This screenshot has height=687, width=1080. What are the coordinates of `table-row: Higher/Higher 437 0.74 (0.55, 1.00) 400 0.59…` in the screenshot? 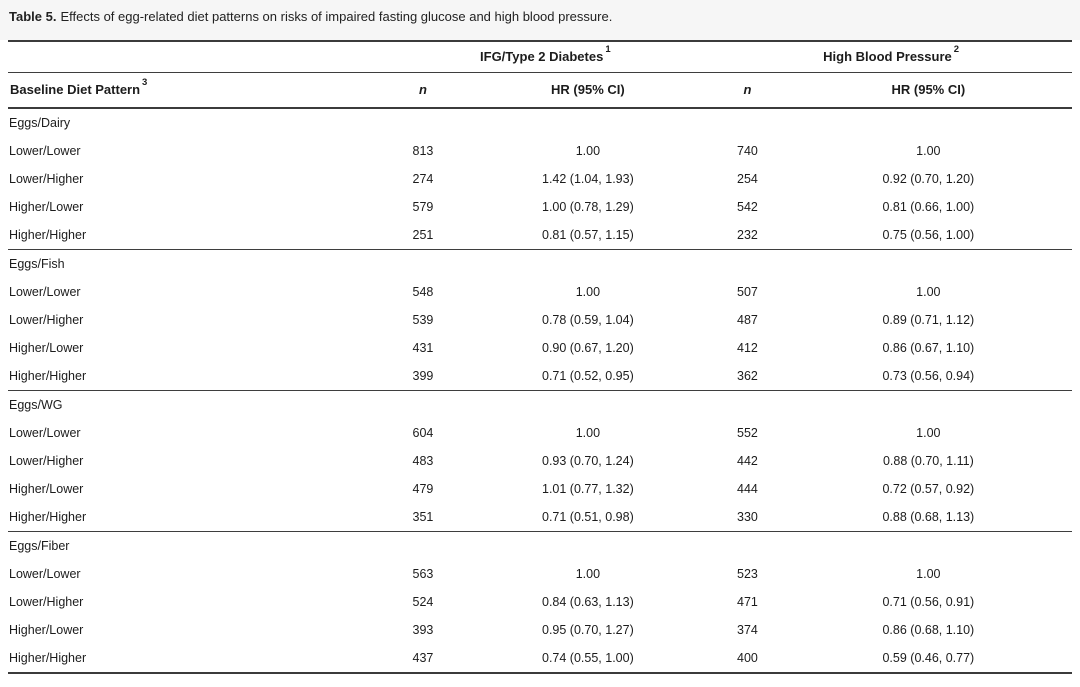 It's located at (540, 658).